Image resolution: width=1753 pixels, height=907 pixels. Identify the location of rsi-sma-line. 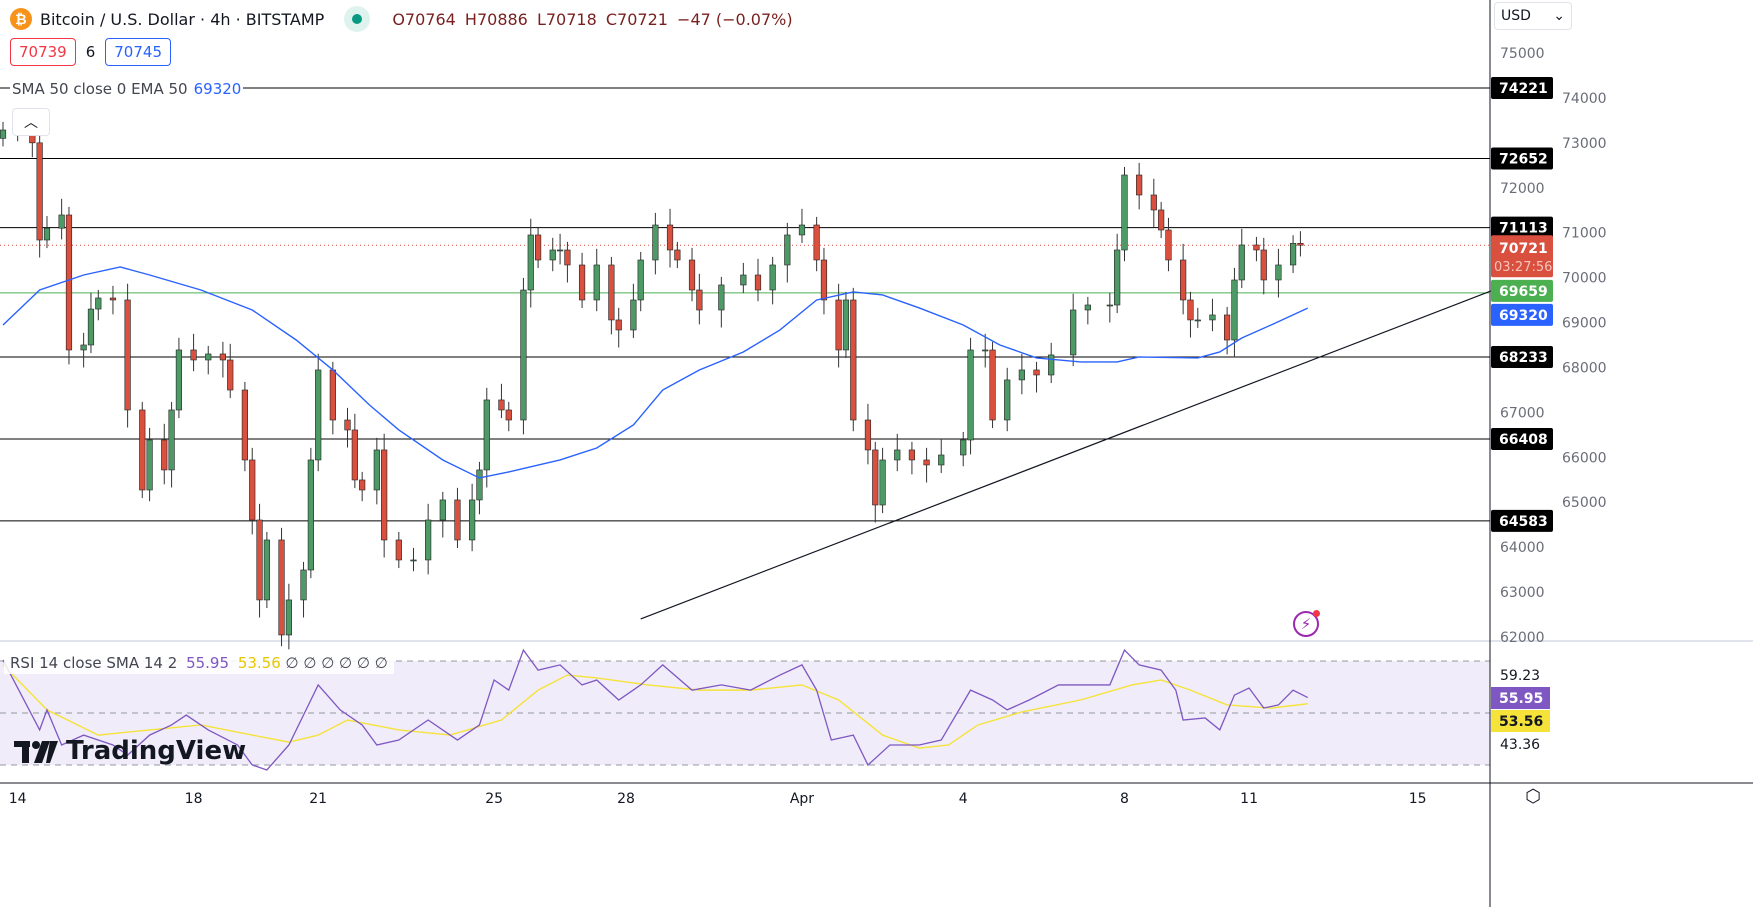
(655, 706).